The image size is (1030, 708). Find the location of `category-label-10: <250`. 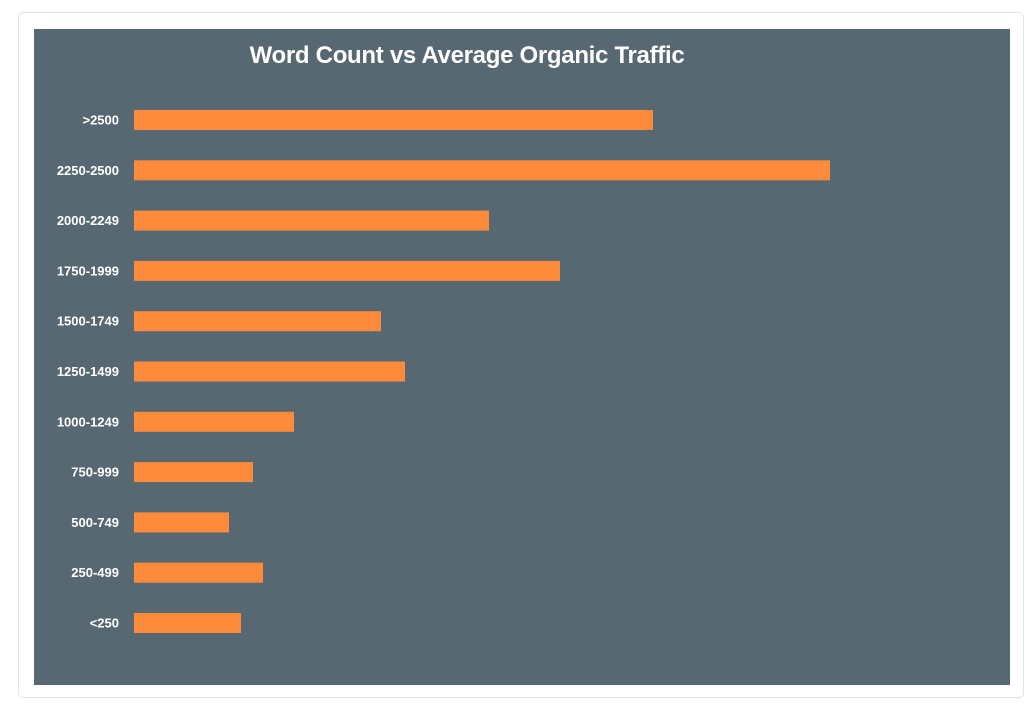

category-label-10: <250 is located at coordinates (104, 623).